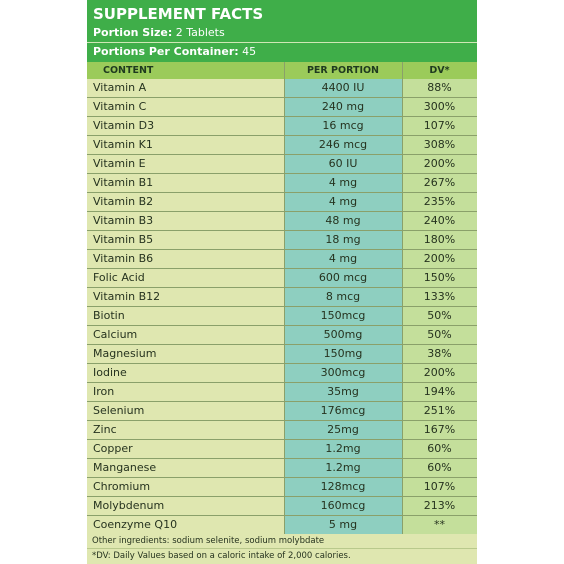 The height and width of the screenshot is (564, 564). I want to click on portion-size-label: Portion Size:, so click(133, 32).